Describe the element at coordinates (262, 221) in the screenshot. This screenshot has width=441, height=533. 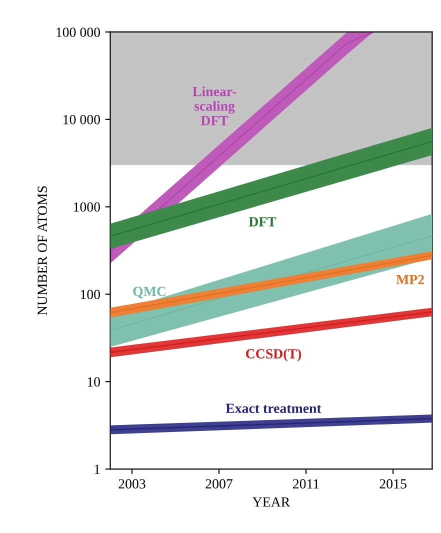
I see `series-label: DFT` at that location.